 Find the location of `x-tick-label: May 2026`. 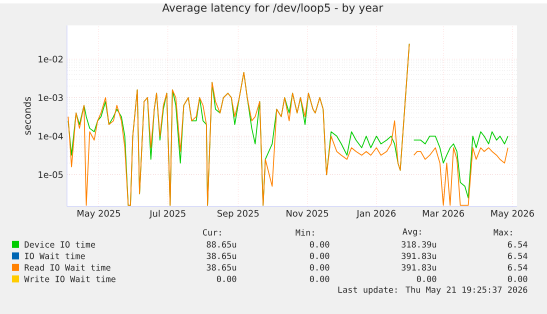

x-tick-label: May 2026 is located at coordinates (512, 214).